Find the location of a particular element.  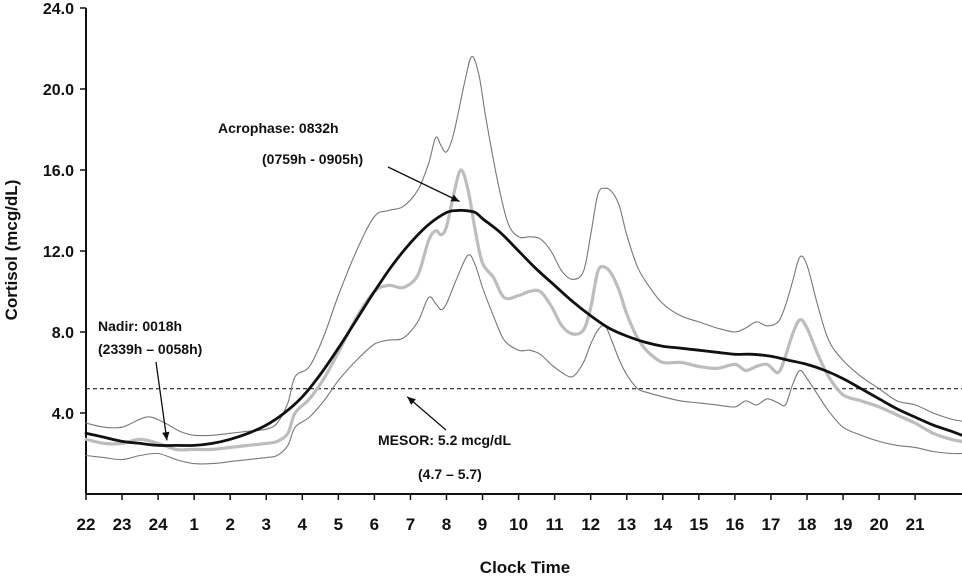

x-axis-label: Clock Time is located at coordinates (525, 567).